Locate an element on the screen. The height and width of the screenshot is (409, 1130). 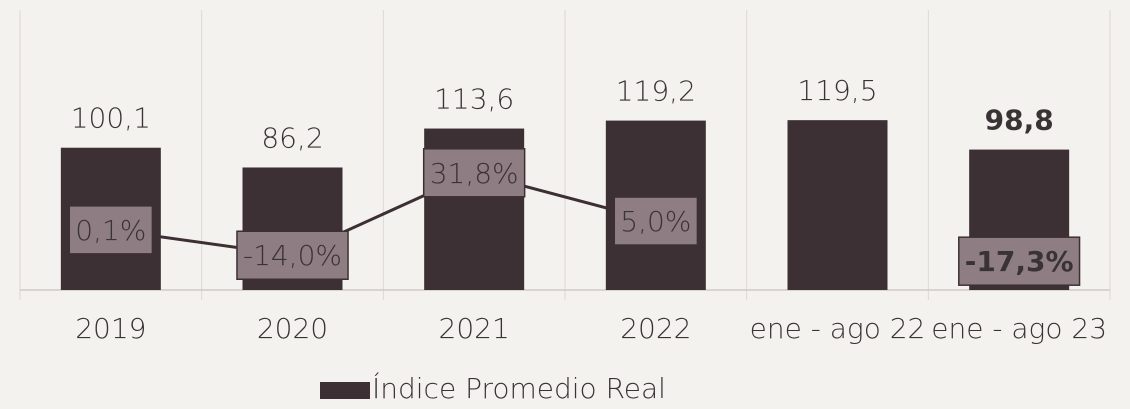
x-tick-label: 2022 is located at coordinates (655, 328).